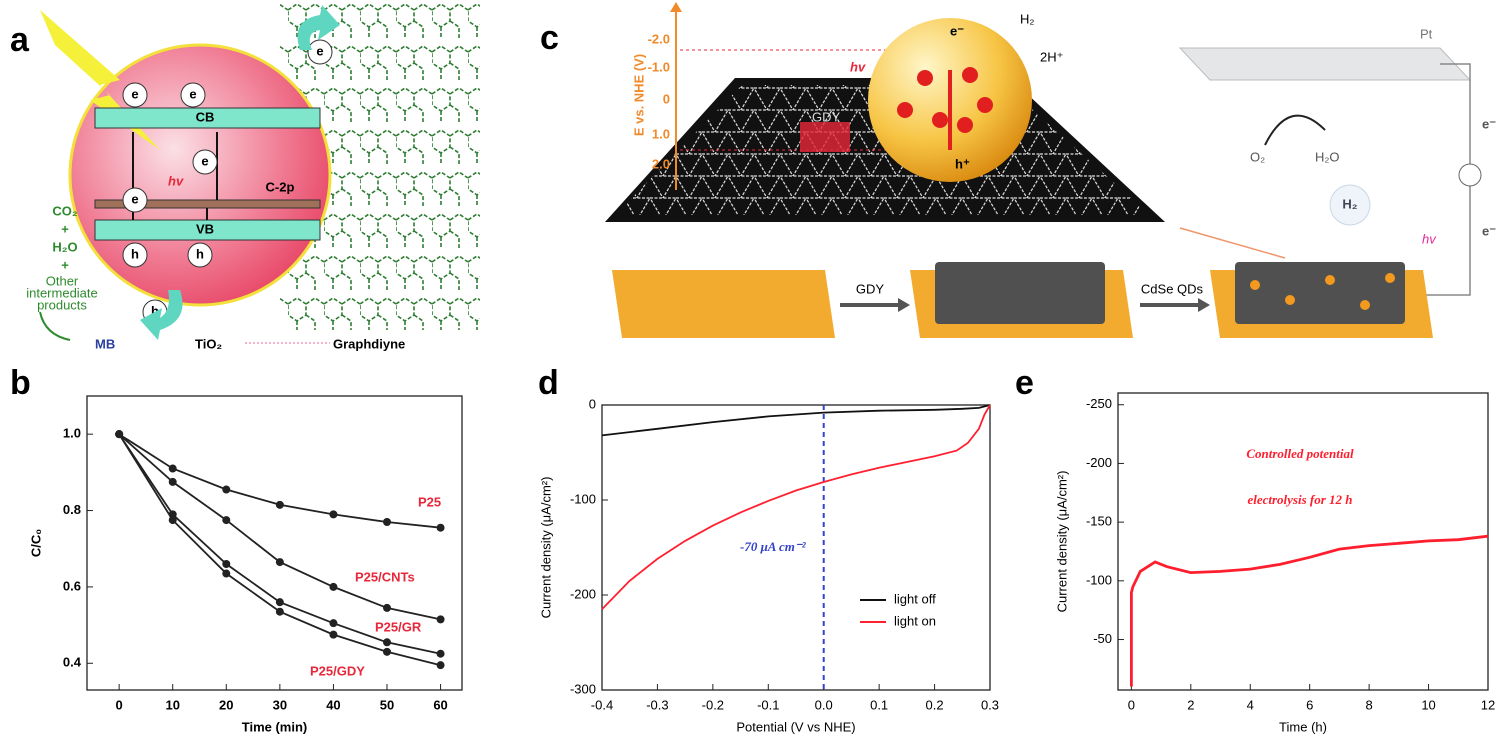 This screenshot has height=753, width=1500. I want to click on x-tick-label: -0.2, so click(713, 704).